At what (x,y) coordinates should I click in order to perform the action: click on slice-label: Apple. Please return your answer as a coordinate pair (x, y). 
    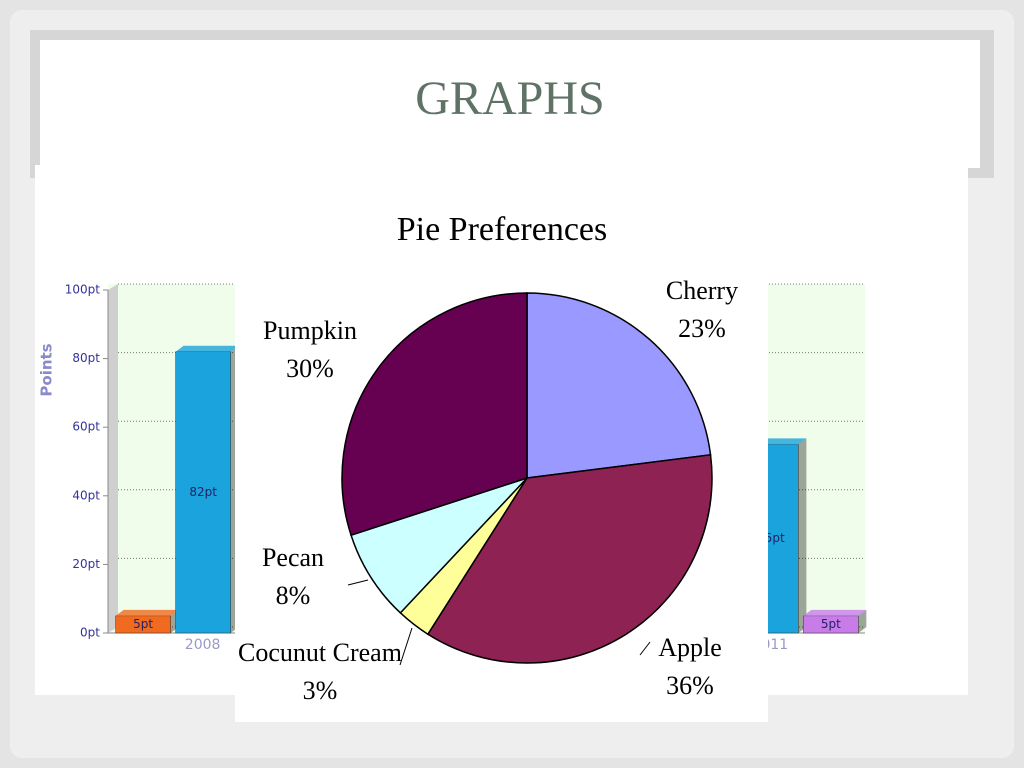
    Looking at the image, I should click on (690, 647).